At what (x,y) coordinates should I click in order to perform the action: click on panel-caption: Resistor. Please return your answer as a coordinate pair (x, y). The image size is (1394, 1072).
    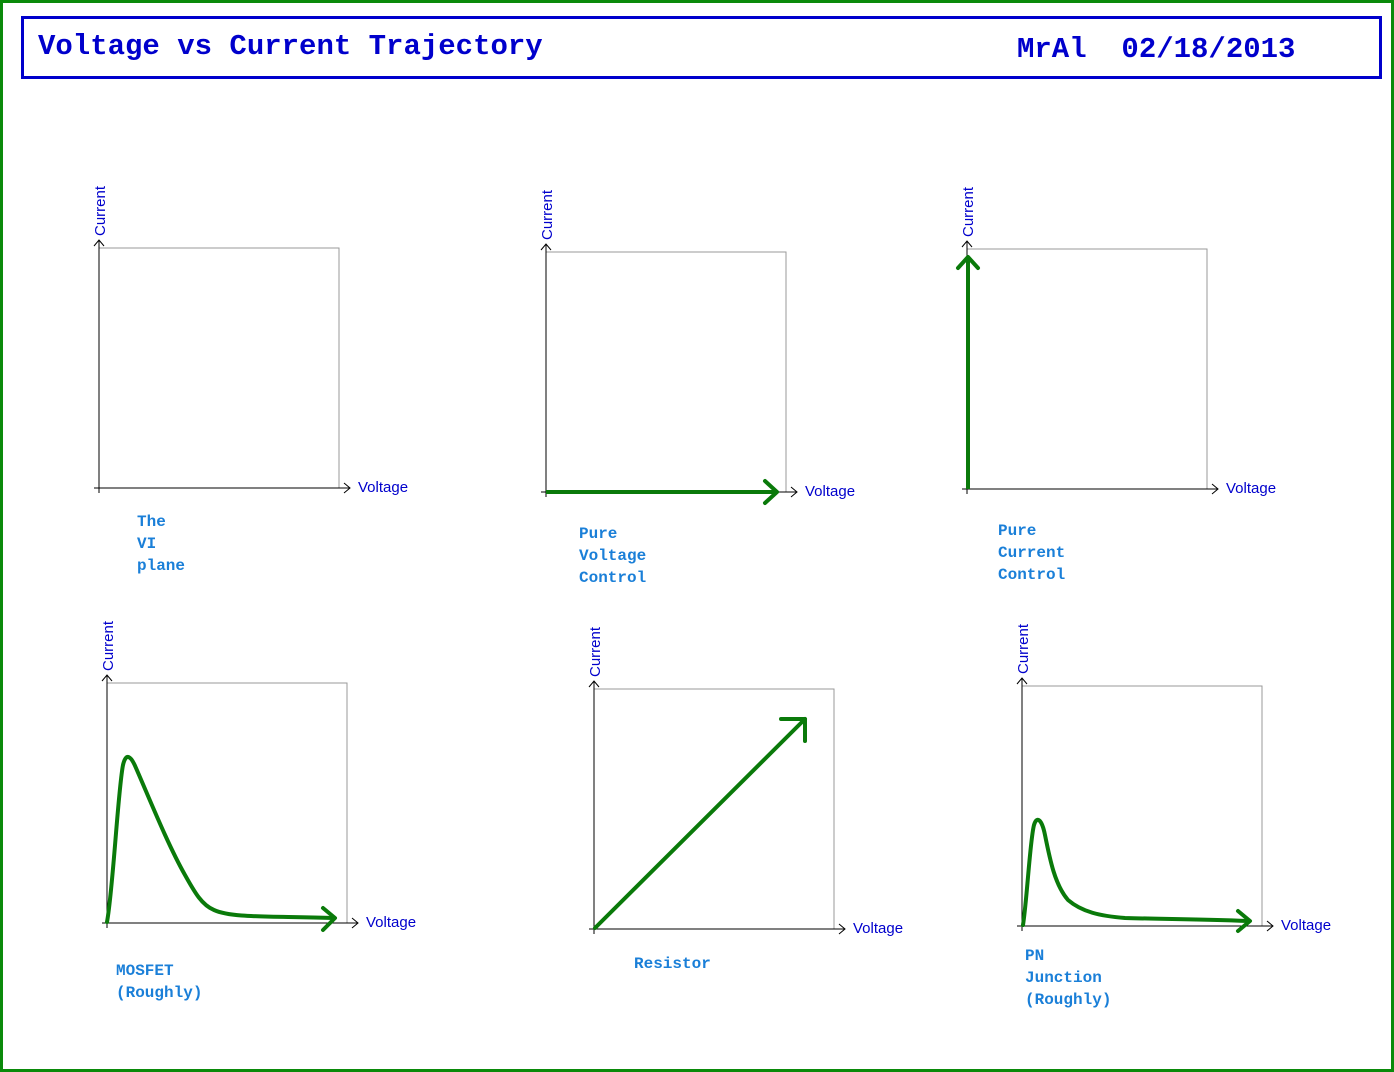
    Looking at the image, I should click on (672, 964).